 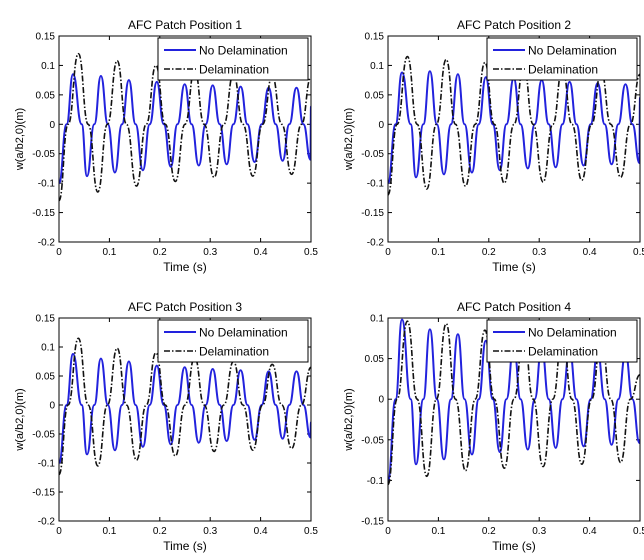 I want to click on chart-title: AFC Patch Position 2, so click(x=514, y=25).